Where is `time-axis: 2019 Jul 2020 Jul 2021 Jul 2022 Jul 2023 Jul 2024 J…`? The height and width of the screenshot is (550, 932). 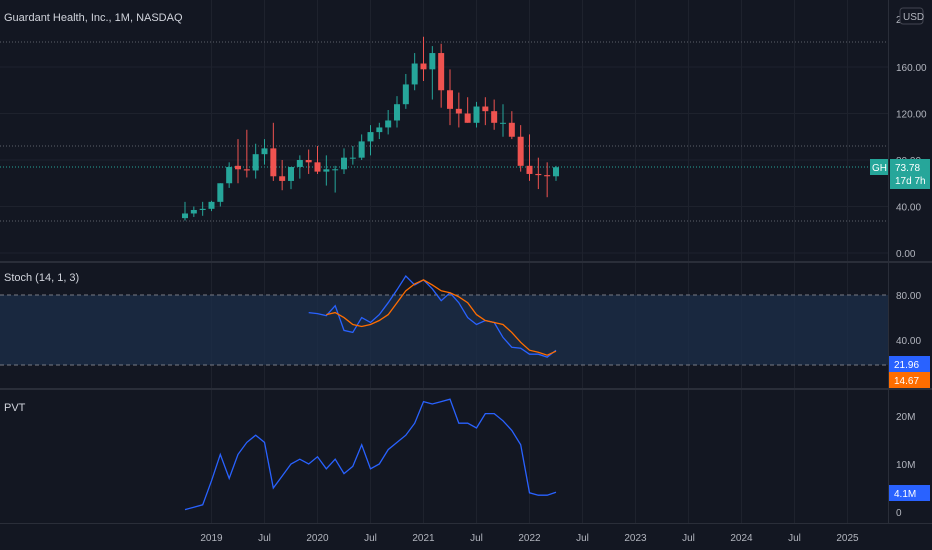 time-axis: 2019 Jul 2020 Jul 2021 Jul 2022 Jul 2023 Jul 2024 J… is located at coordinates (529, 538).